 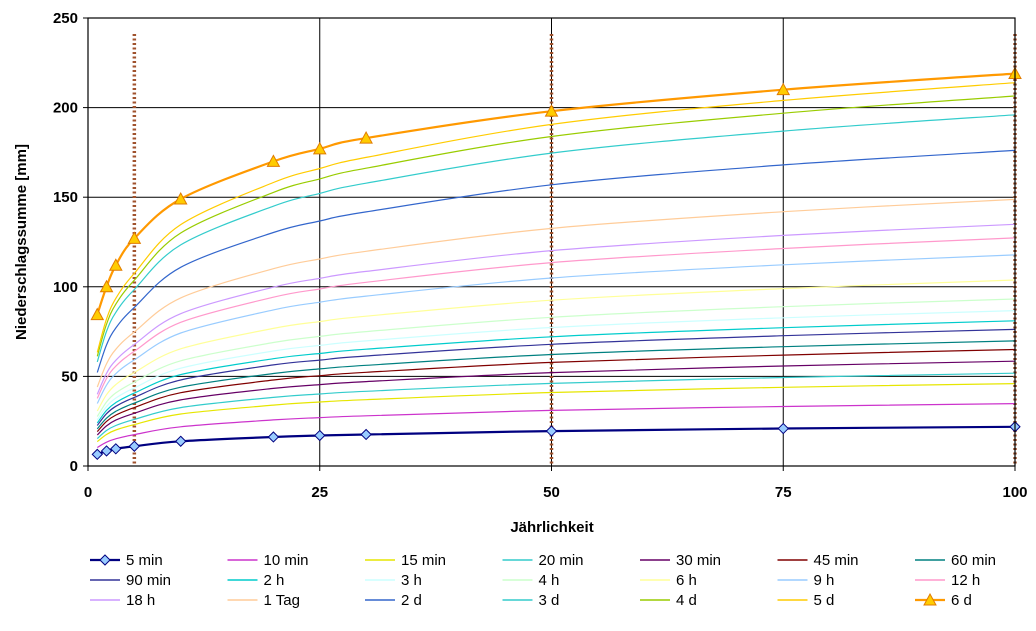 I want to click on legend-label: 3 d, so click(x=549, y=600).